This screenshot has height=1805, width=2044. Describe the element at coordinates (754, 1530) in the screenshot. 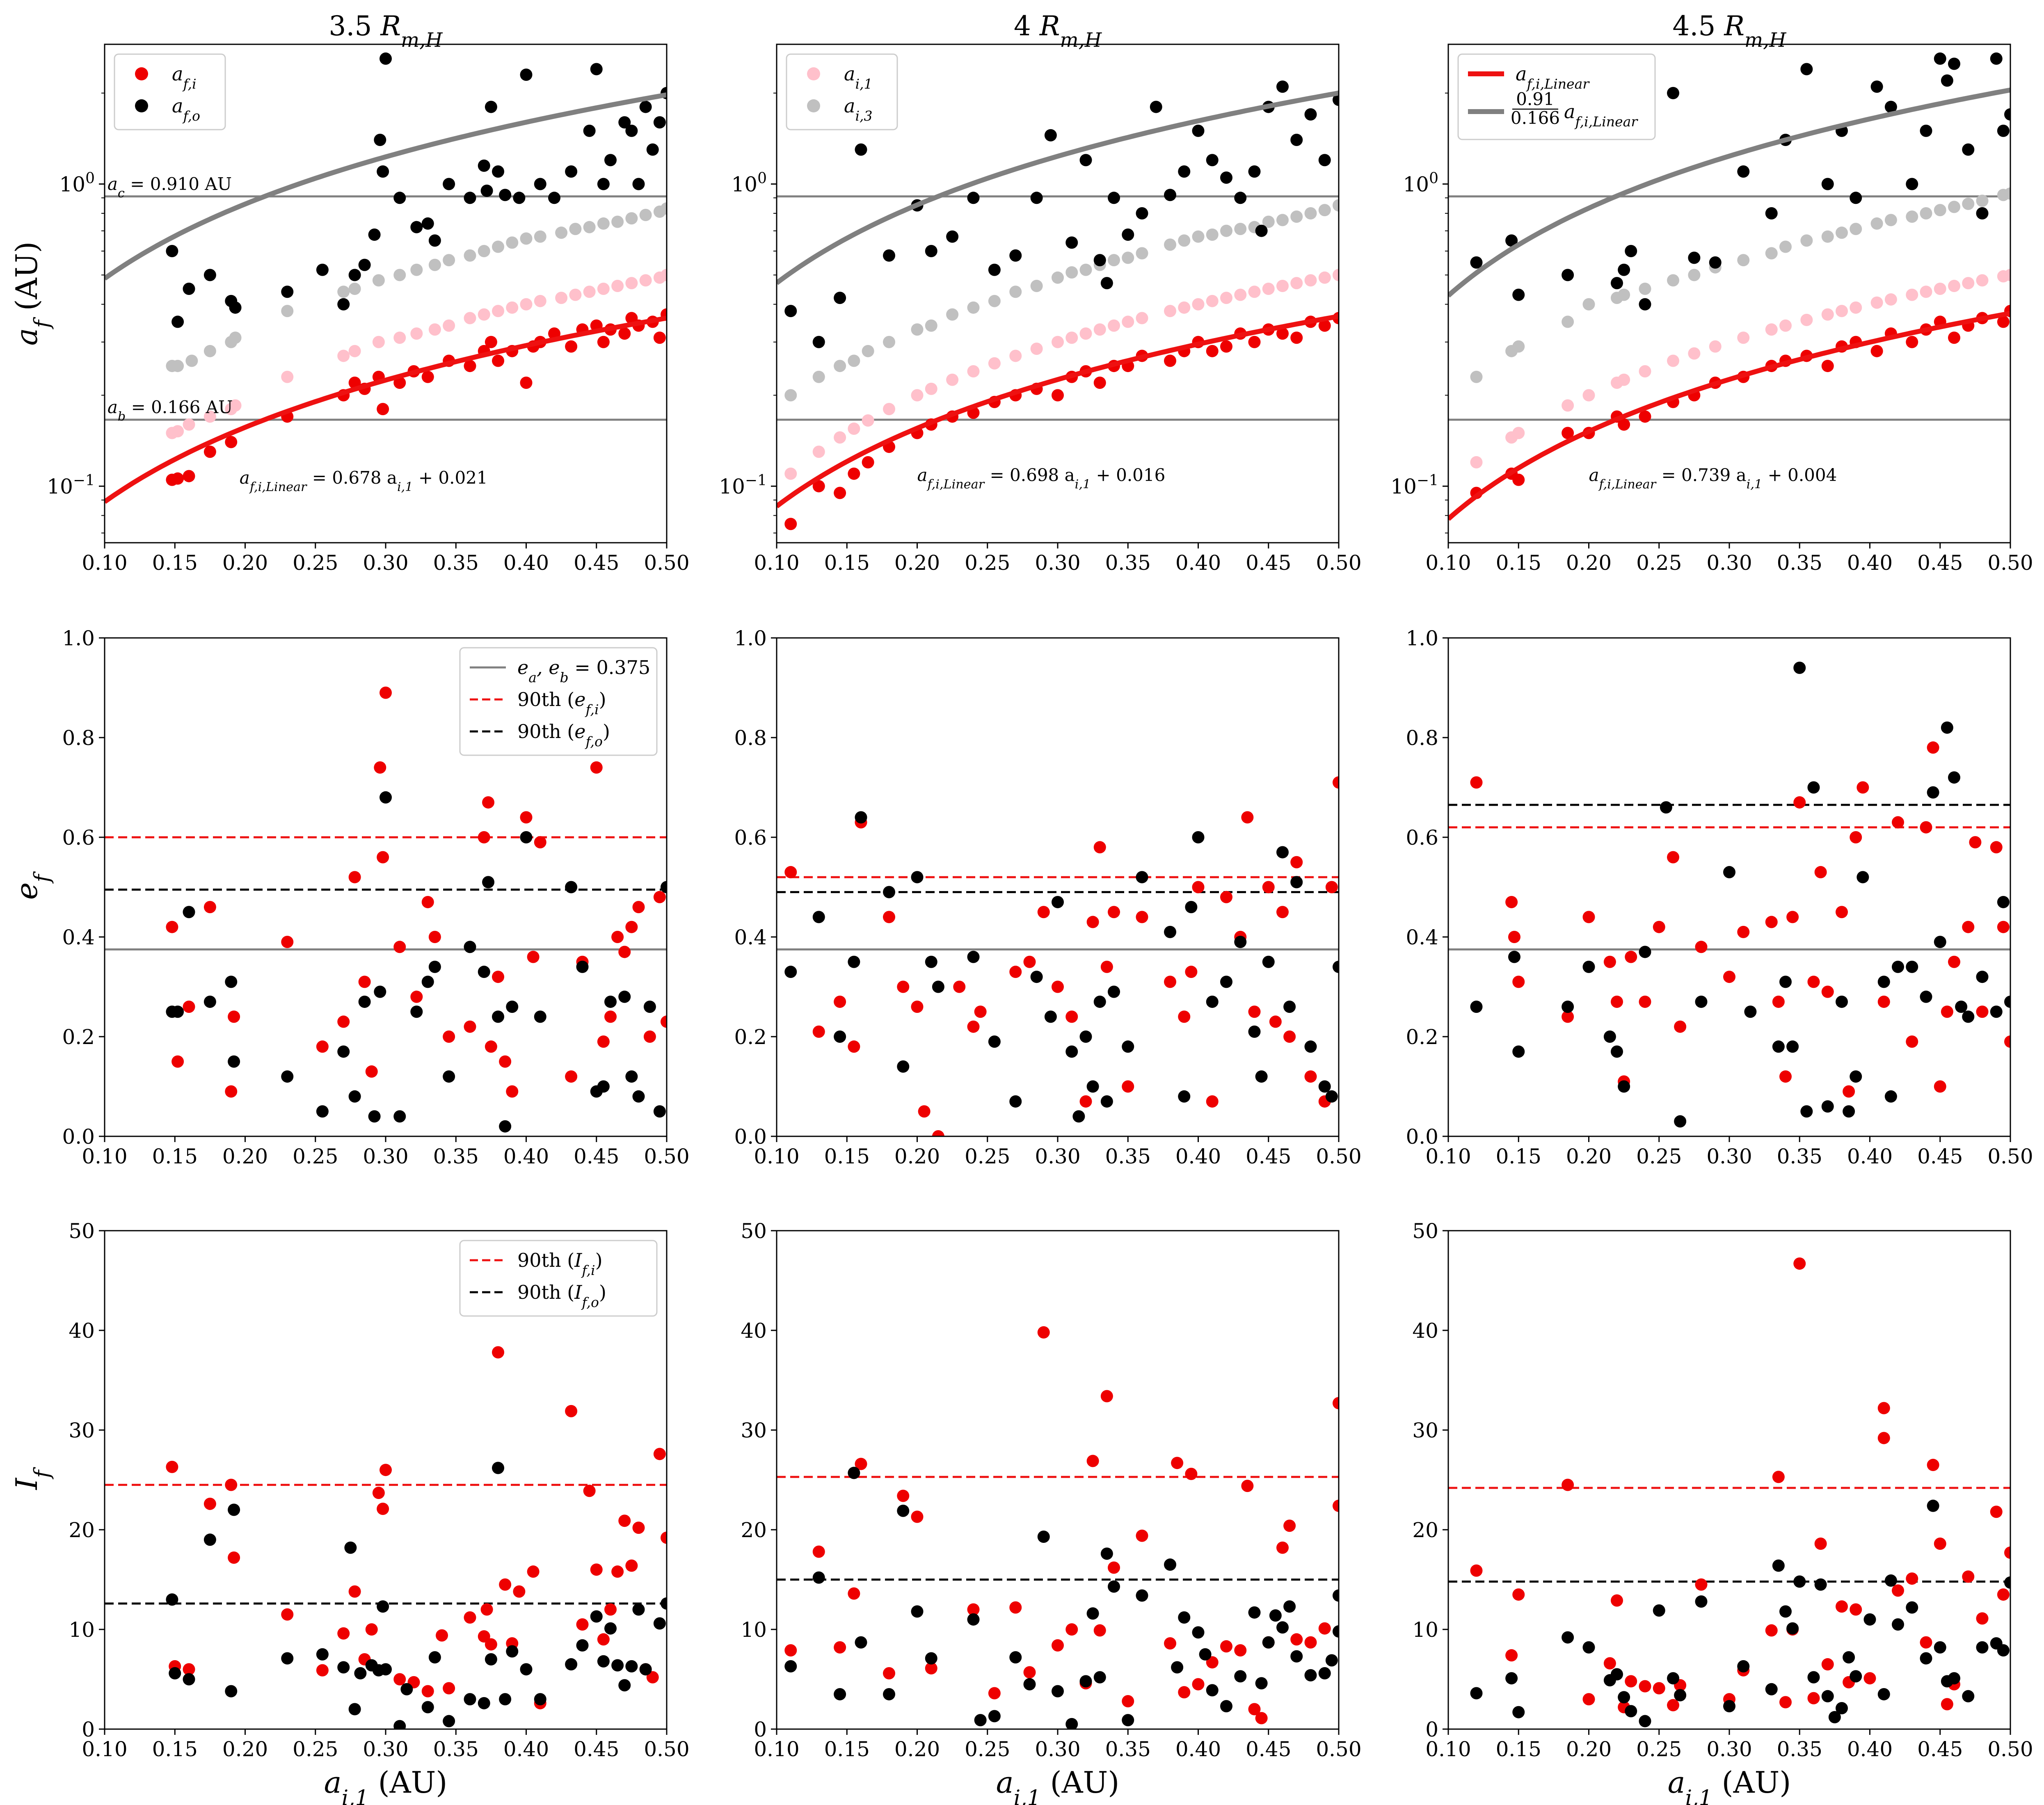

I see `y-tick-label: 20` at that location.